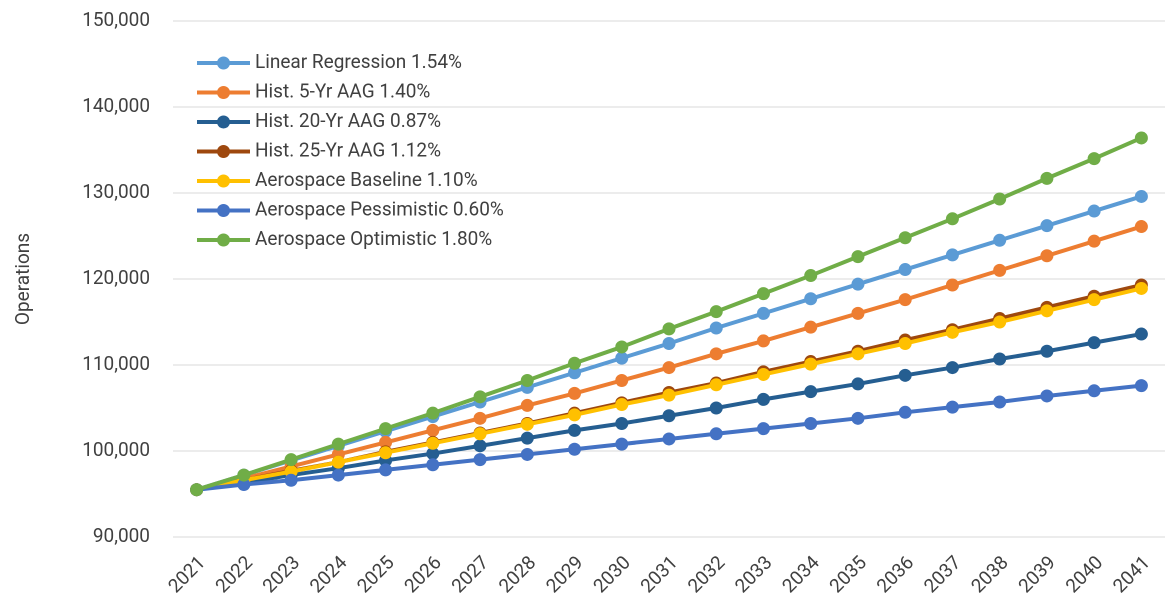 Image resolution: width=1168 pixels, height=614 pixels. What do you see at coordinates (233, 574) in the screenshot?
I see `x-tick-label: 2022` at bounding box center [233, 574].